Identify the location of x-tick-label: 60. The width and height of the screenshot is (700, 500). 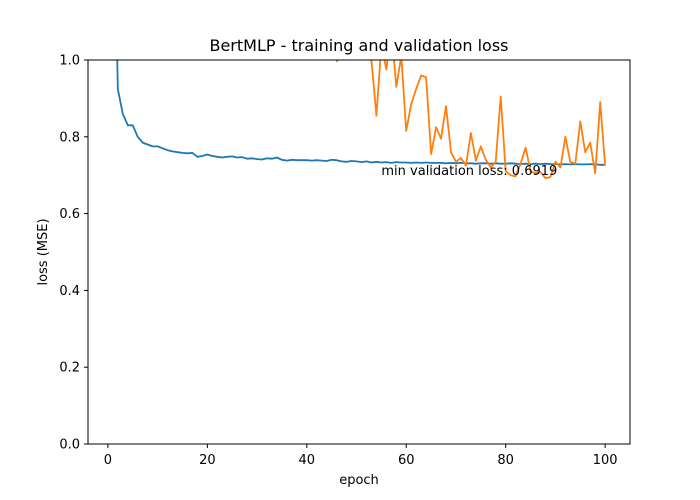
(406, 460).